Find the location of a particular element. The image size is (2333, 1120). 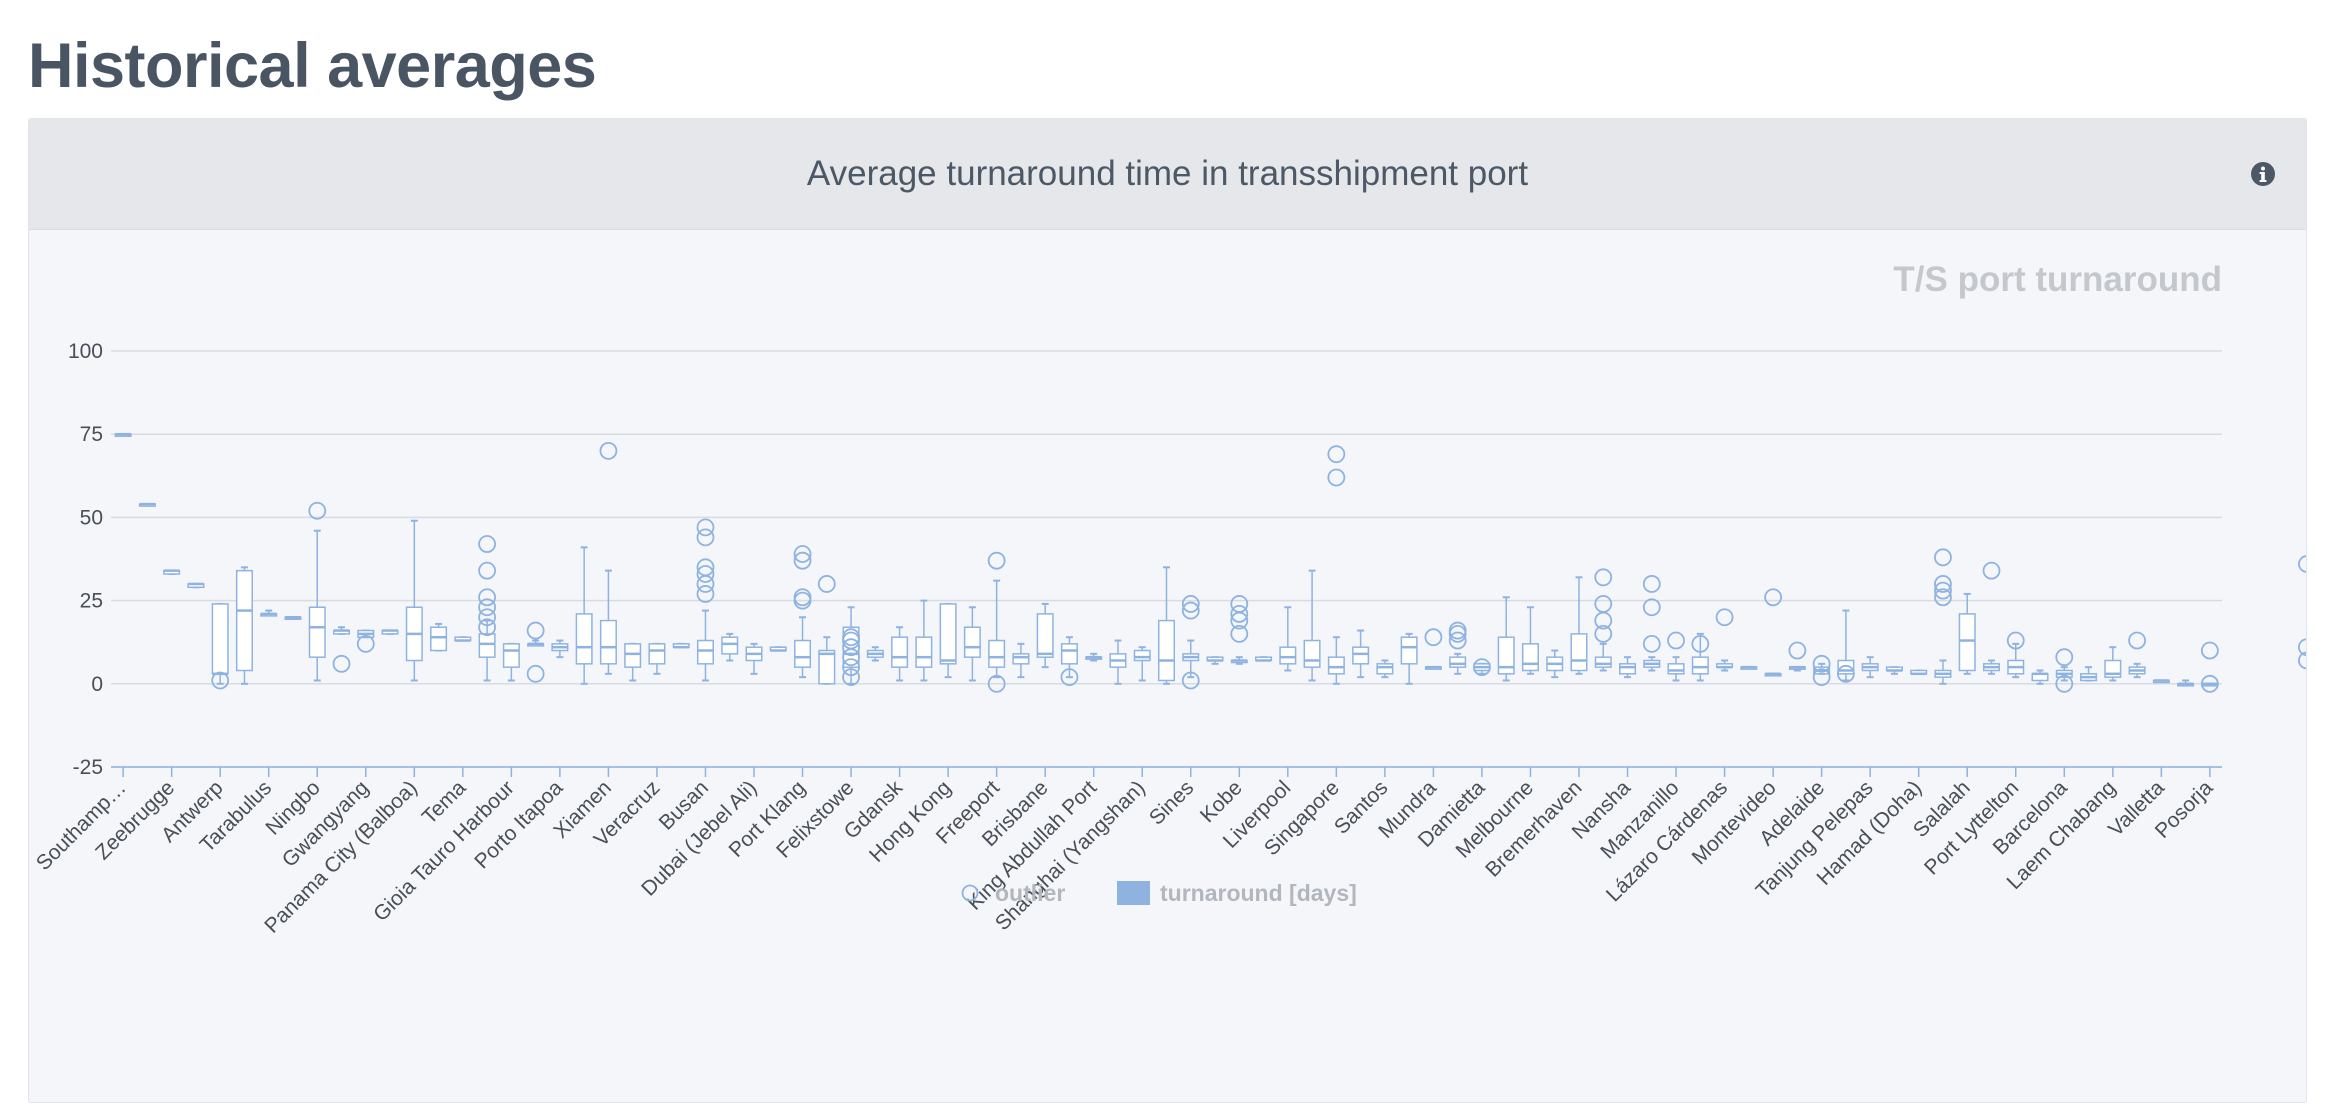

y-axis-ticks: -25 0 25 50 75 100 is located at coordinates (85, 559).